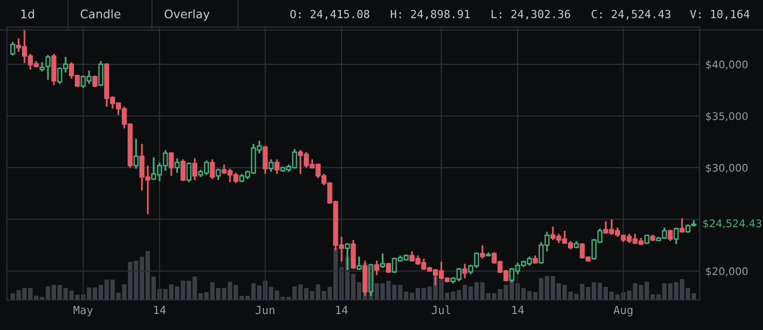  Describe the element at coordinates (330, 15) in the screenshot. I see `text: O: 24,415.08` at that location.